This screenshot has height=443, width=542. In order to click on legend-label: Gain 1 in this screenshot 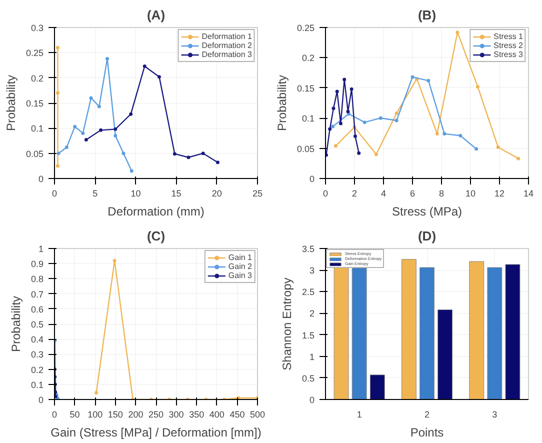, I will do `click(240, 257)`.